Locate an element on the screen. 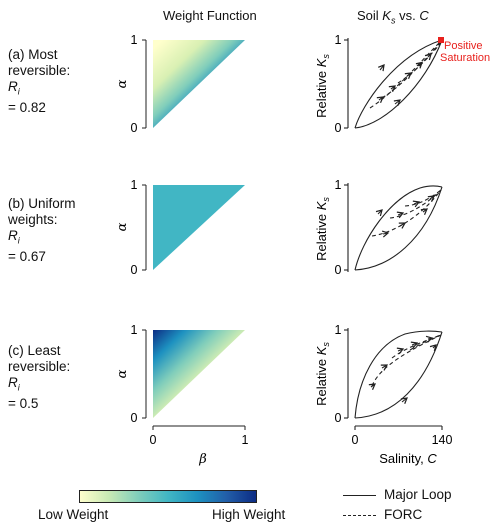 The width and height of the screenshot is (500, 528). row-a-ri: Ri = 0.82 is located at coordinates (39, 97).